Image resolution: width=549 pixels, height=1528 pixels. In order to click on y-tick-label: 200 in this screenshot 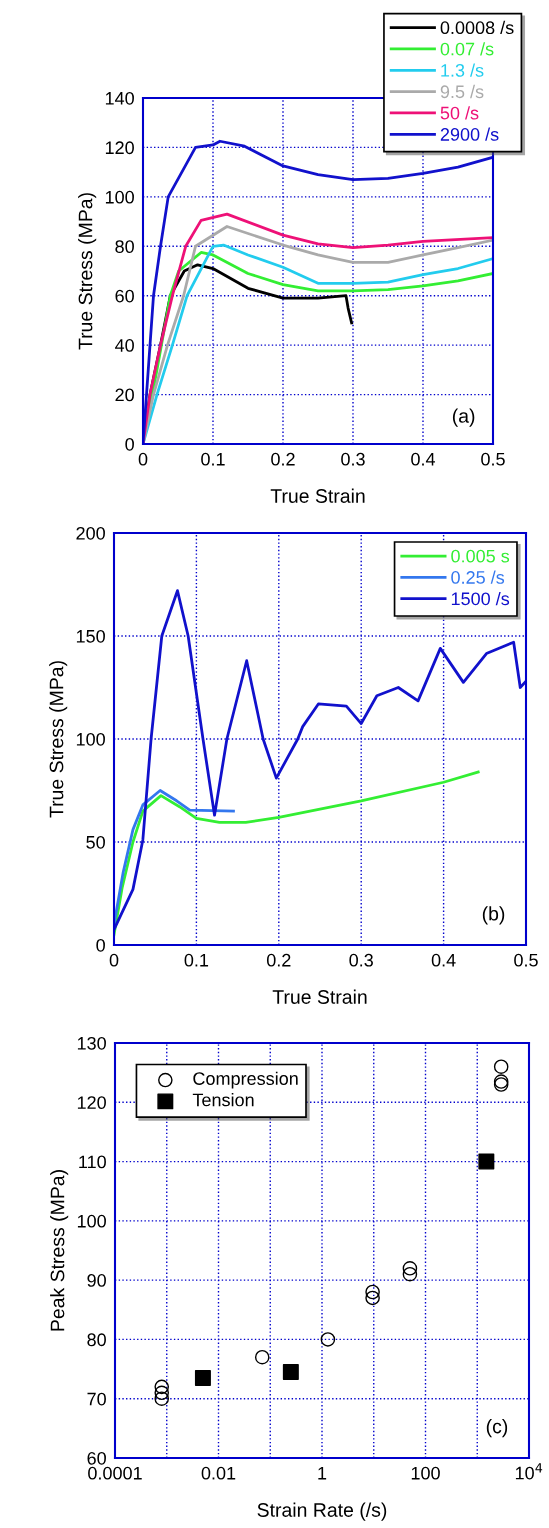, I will do `click(90, 533)`.